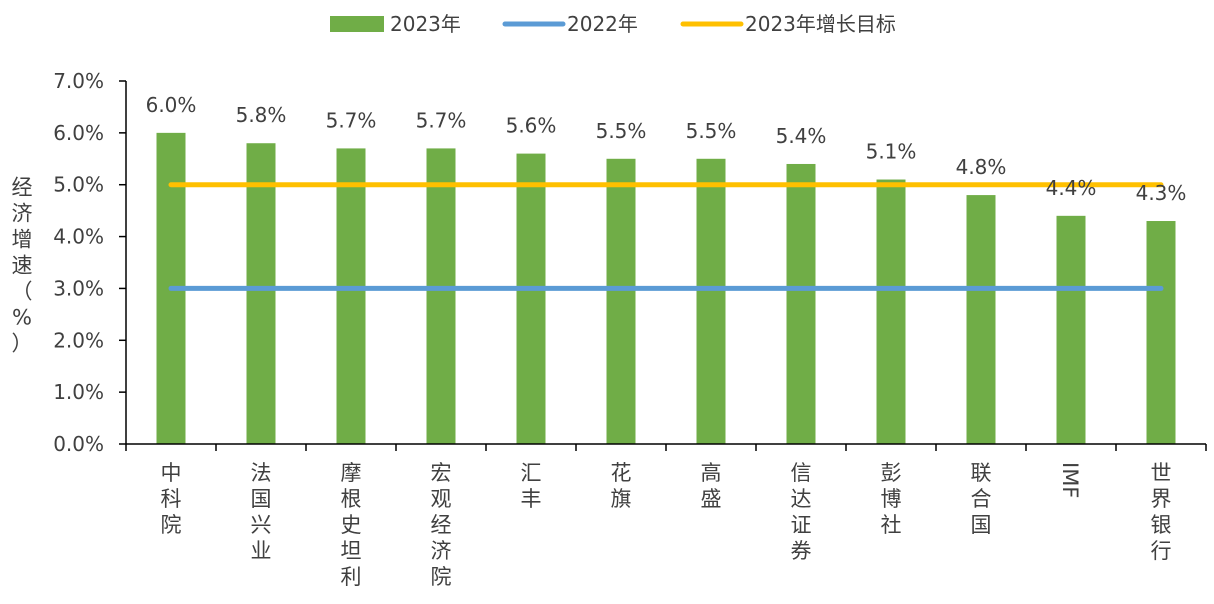 The image size is (1214, 604). What do you see at coordinates (801, 136) in the screenshot?
I see `data-label: 5.4%` at bounding box center [801, 136].